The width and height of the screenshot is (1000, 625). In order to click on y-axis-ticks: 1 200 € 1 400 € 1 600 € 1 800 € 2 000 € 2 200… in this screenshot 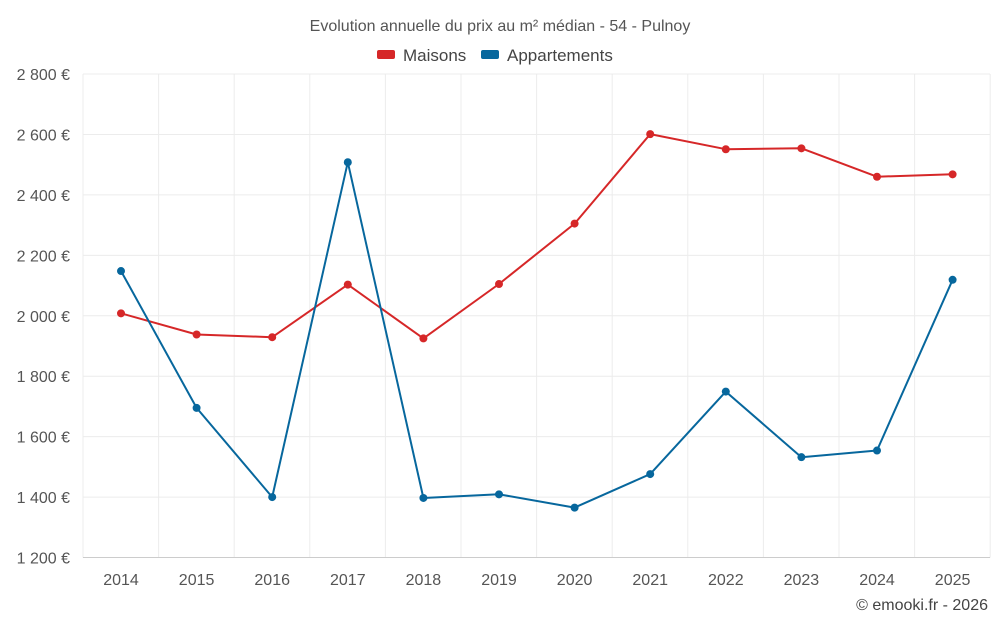, I will do `click(43, 317)`.